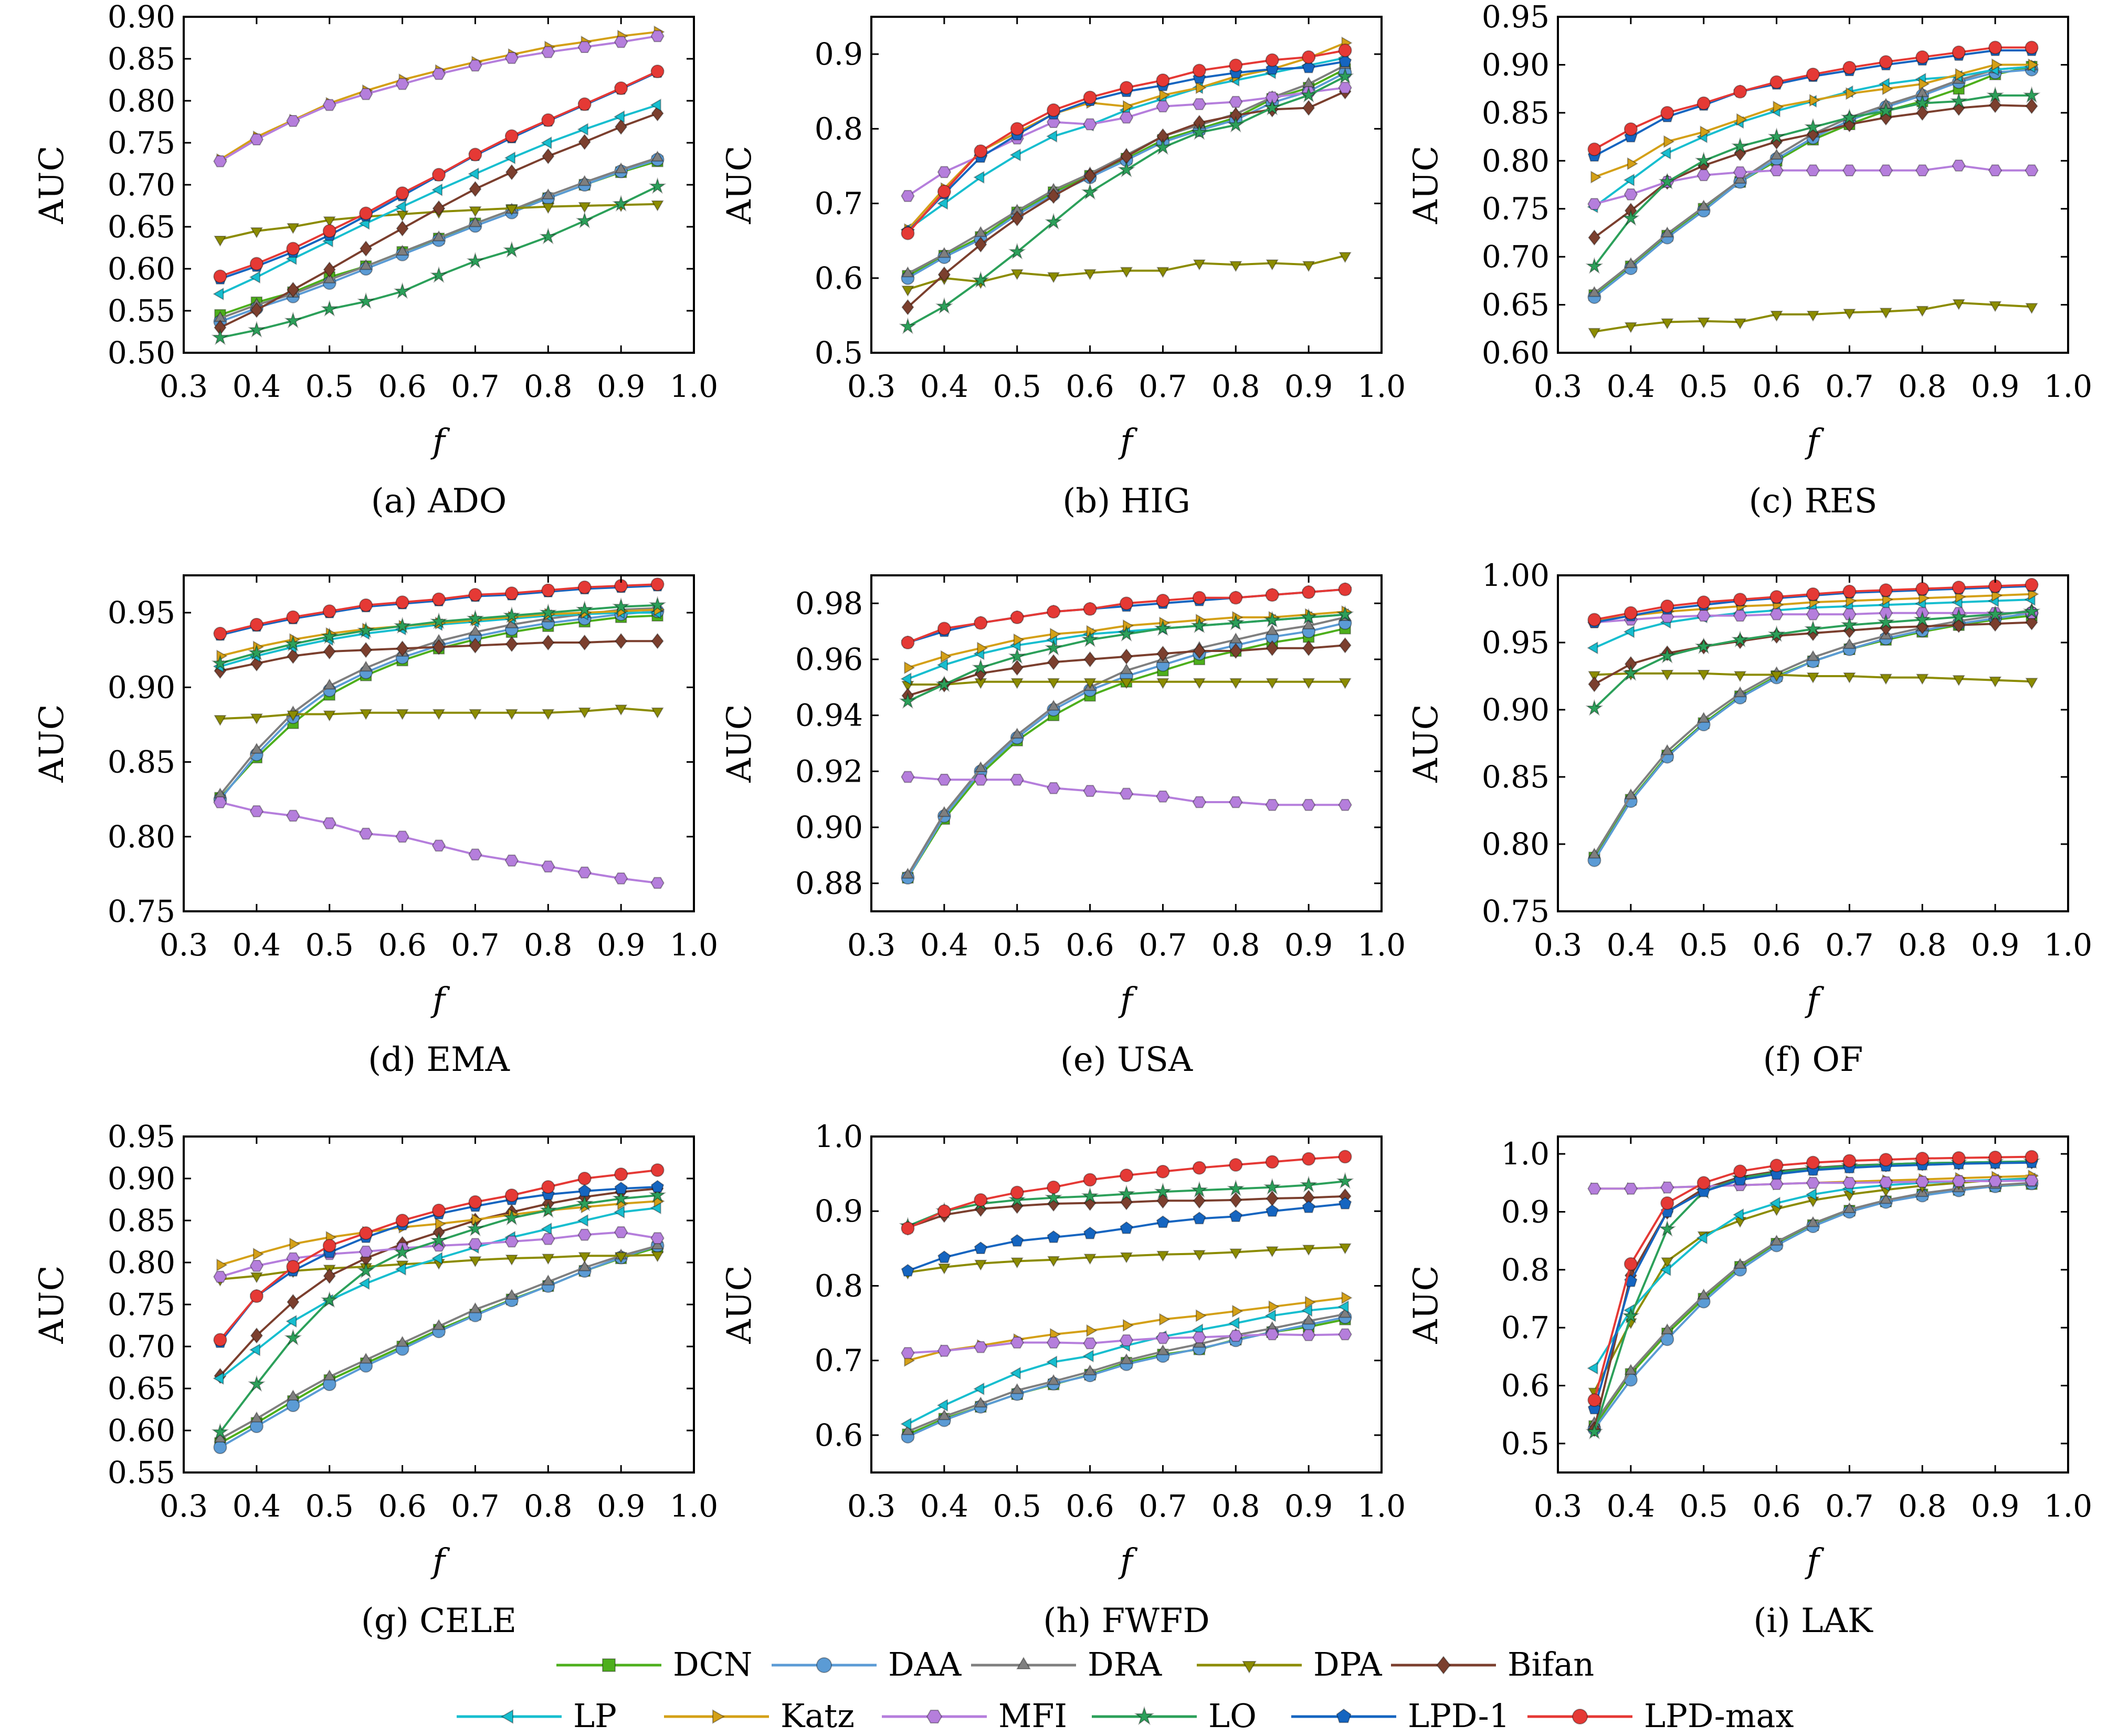 The image size is (2108, 1736). Describe the element at coordinates (1308, 1506) in the screenshot. I see `x-tick-label: 0.9` at that location.